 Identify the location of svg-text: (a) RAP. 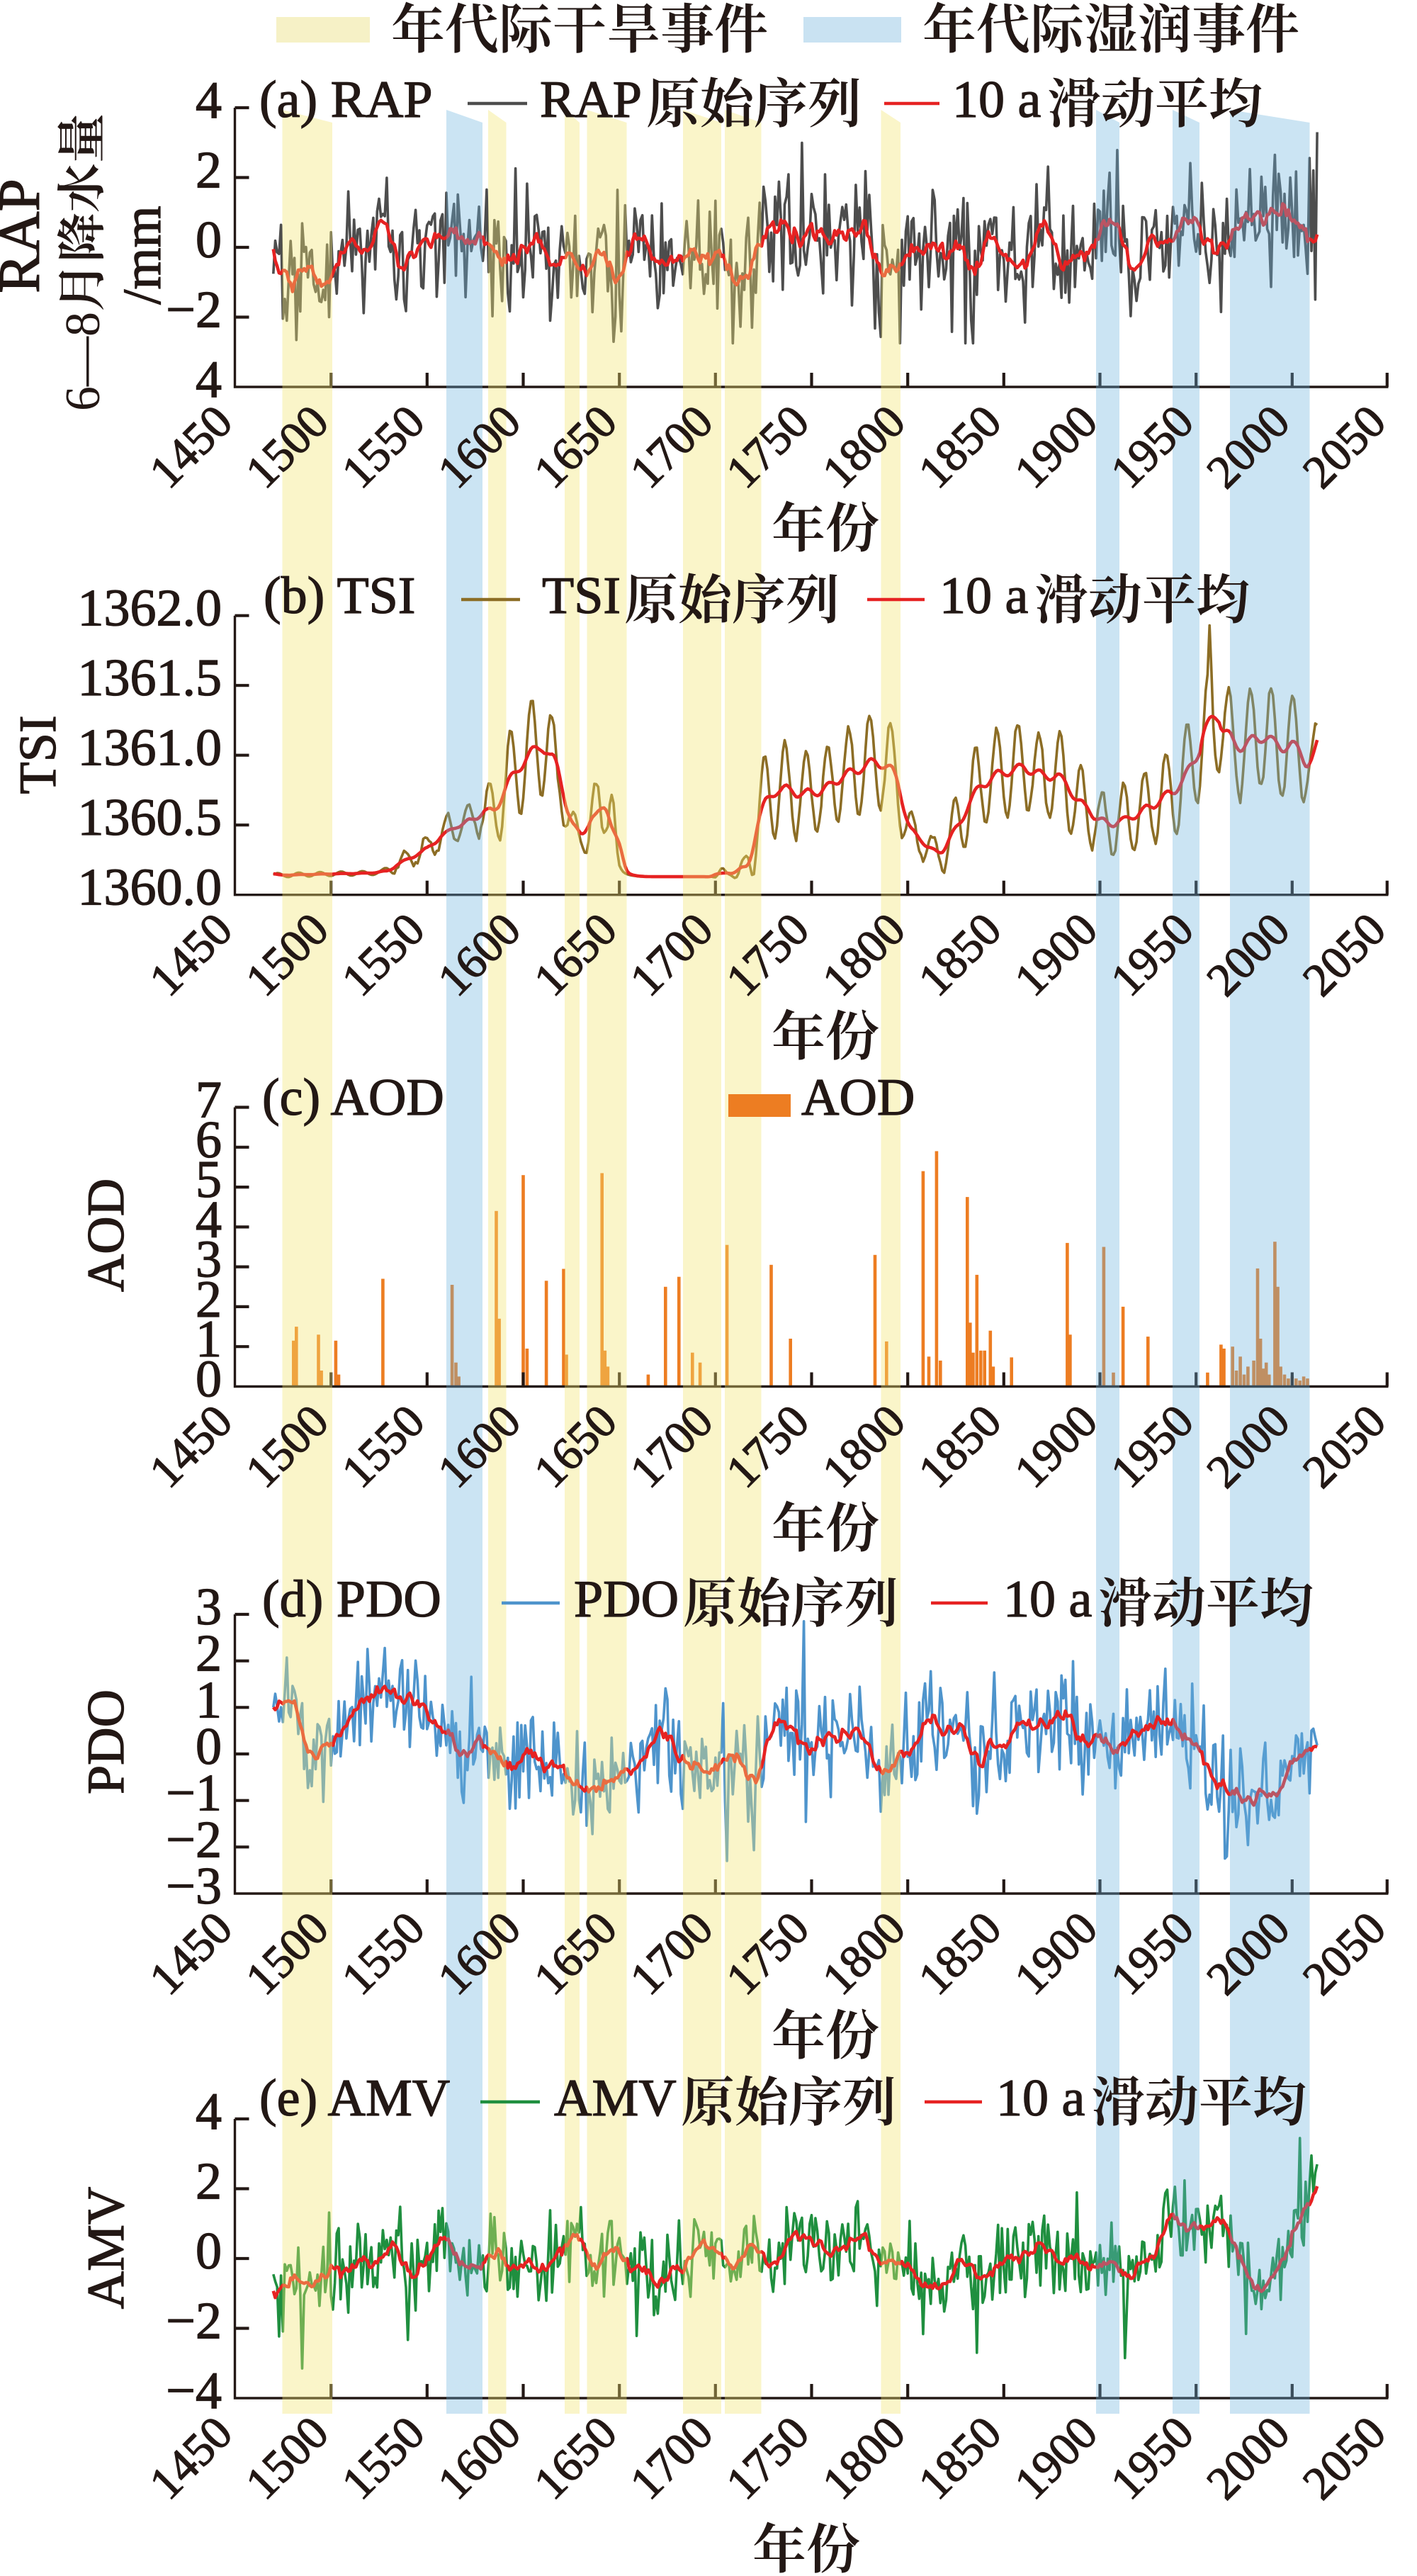
(346, 100).